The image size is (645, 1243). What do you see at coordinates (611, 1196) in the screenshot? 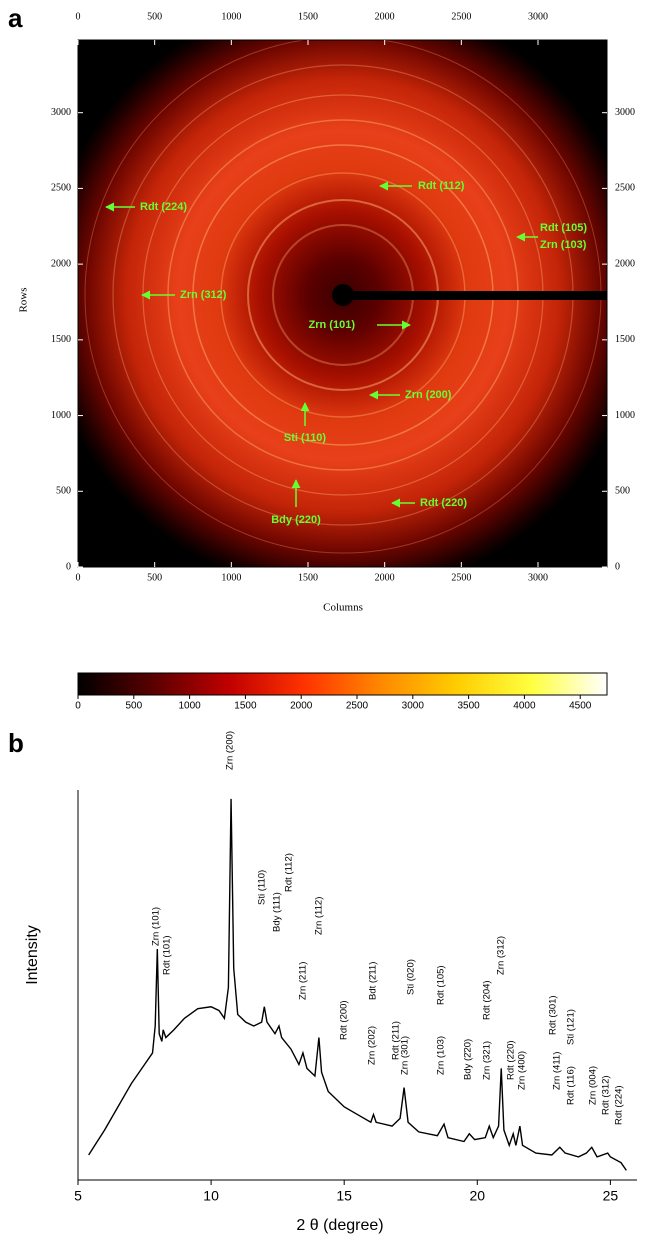
I see `x-tick-label: 25` at bounding box center [611, 1196].